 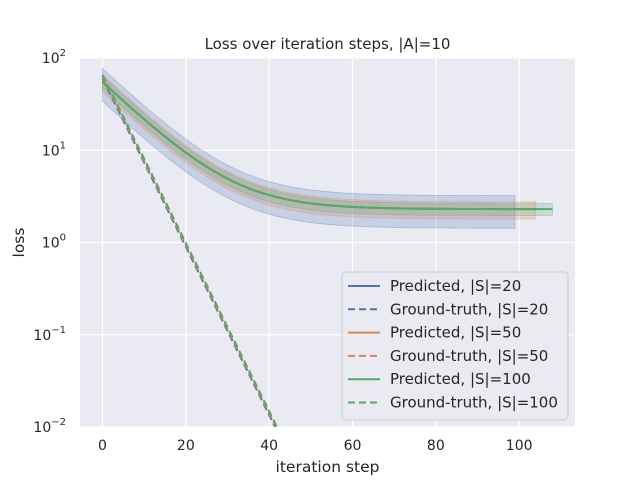 What do you see at coordinates (328, 44) in the screenshot?
I see `chart-title: Loss over iteration steps, |A|=10` at bounding box center [328, 44].